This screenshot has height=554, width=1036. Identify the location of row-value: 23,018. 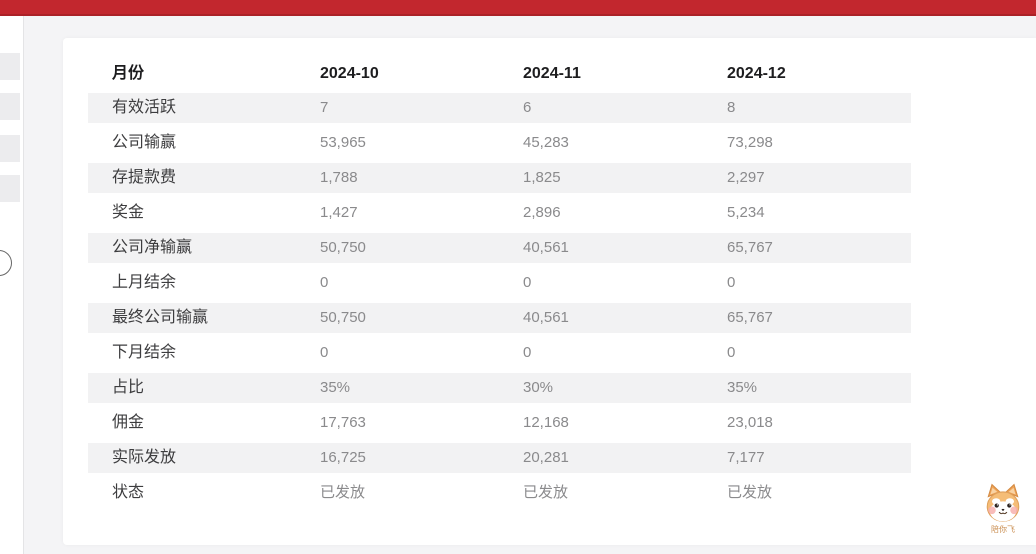
(750, 422).